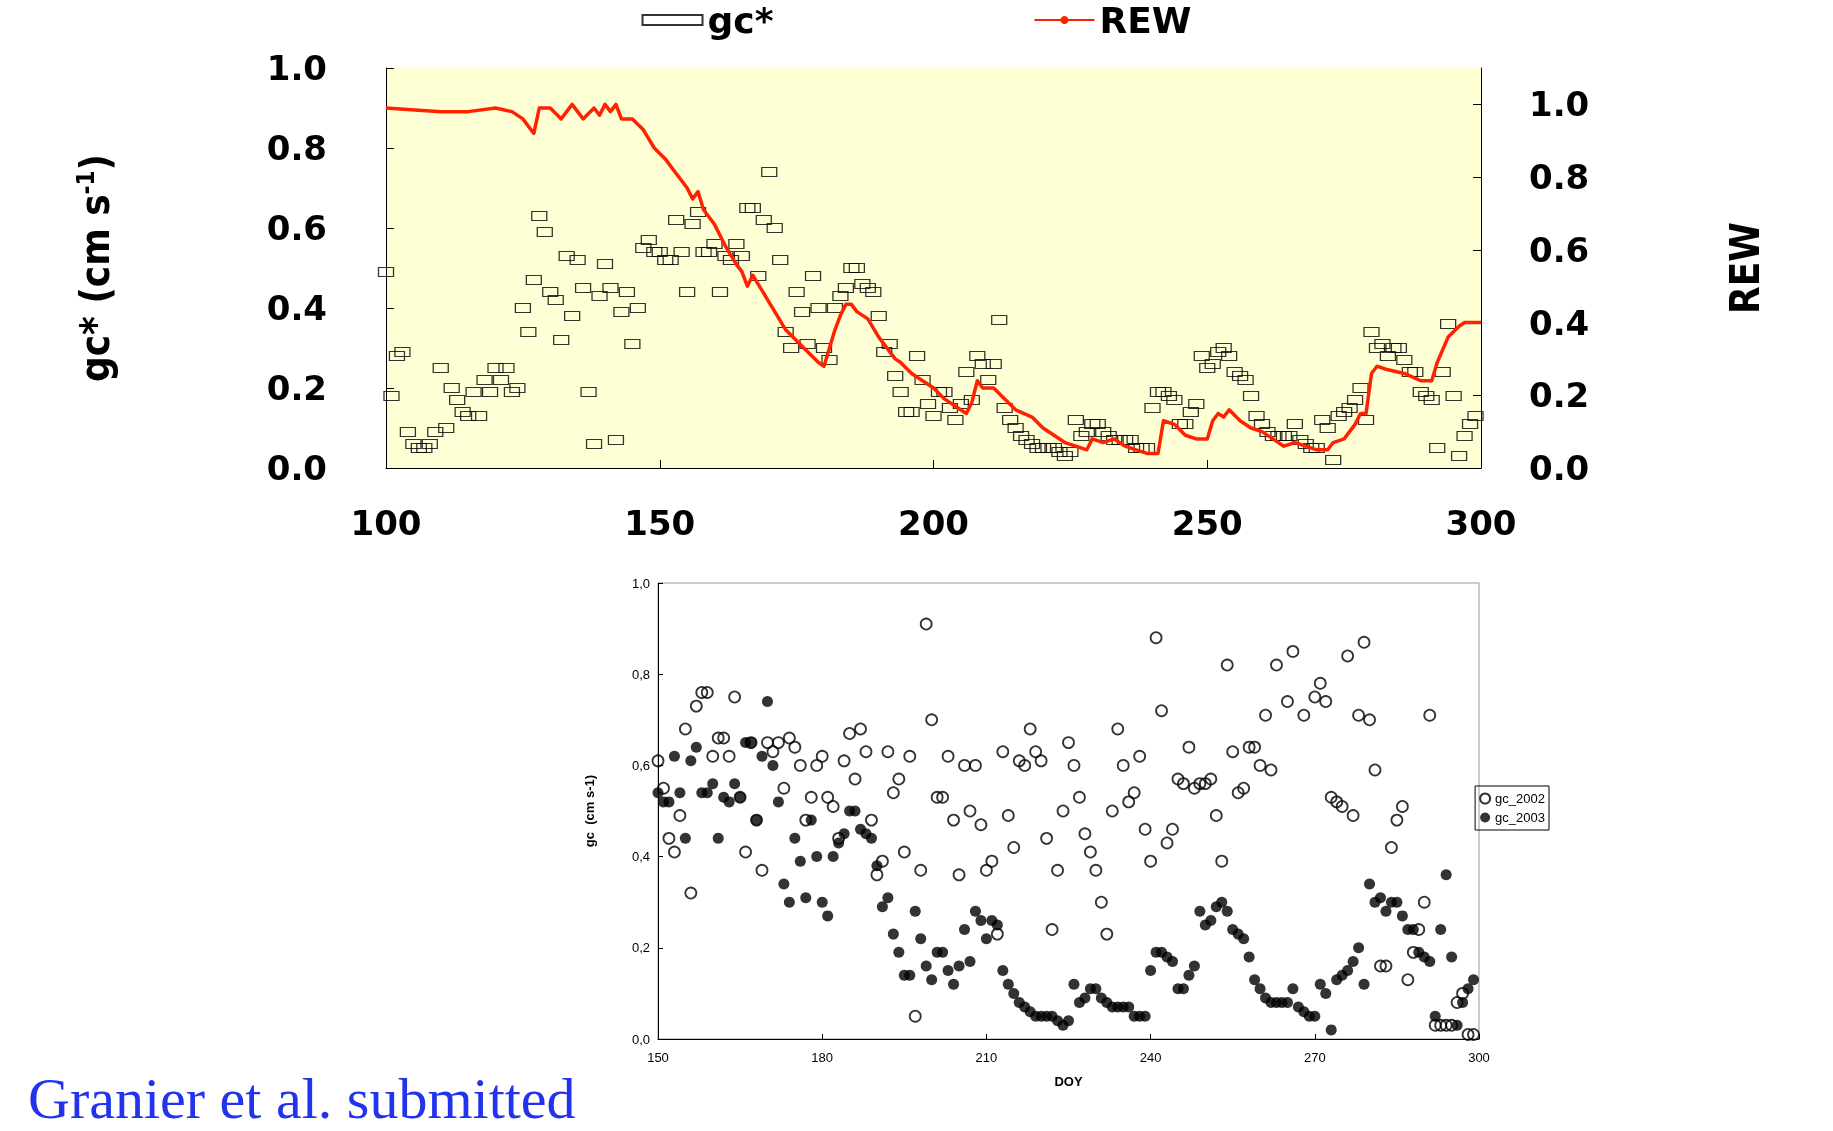 The width and height of the screenshot is (1833, 1131). What do you see at coordinates (933, 523) in the screenshot?
I see `x-tick-label: 200` at bounding box center [933, 523].